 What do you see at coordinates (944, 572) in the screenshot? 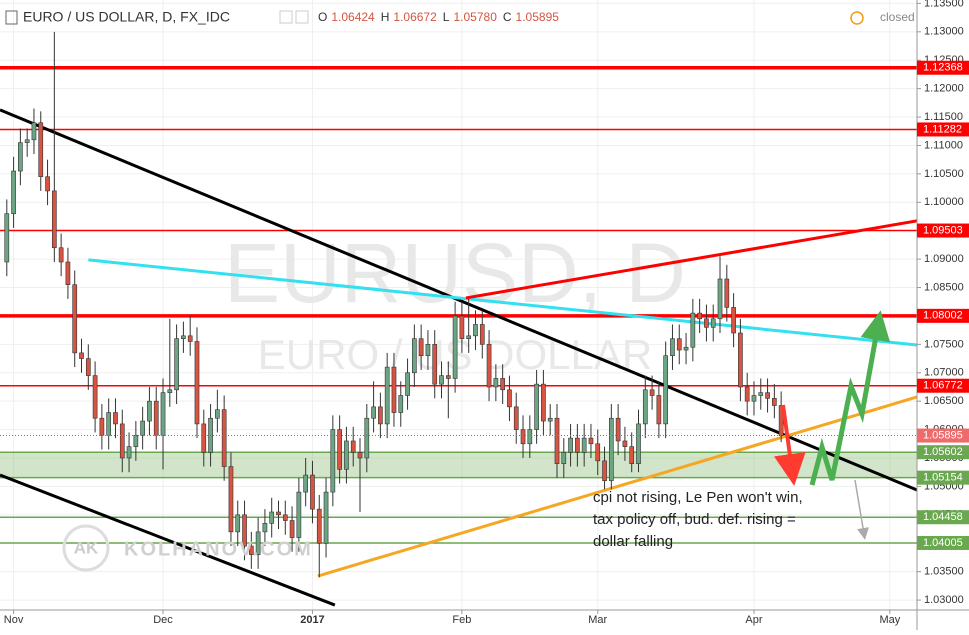
I see `y-tick-label: 1.03500` at bounding box center [944, 572].